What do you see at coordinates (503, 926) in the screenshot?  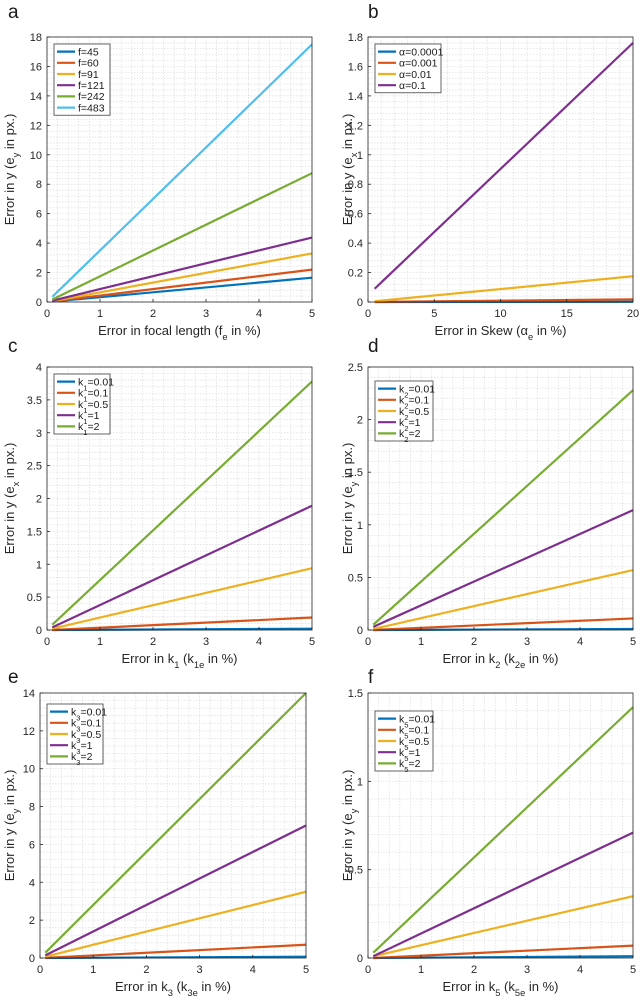 I see `series-line-k5=0.5` at bounding box center [503, 926].